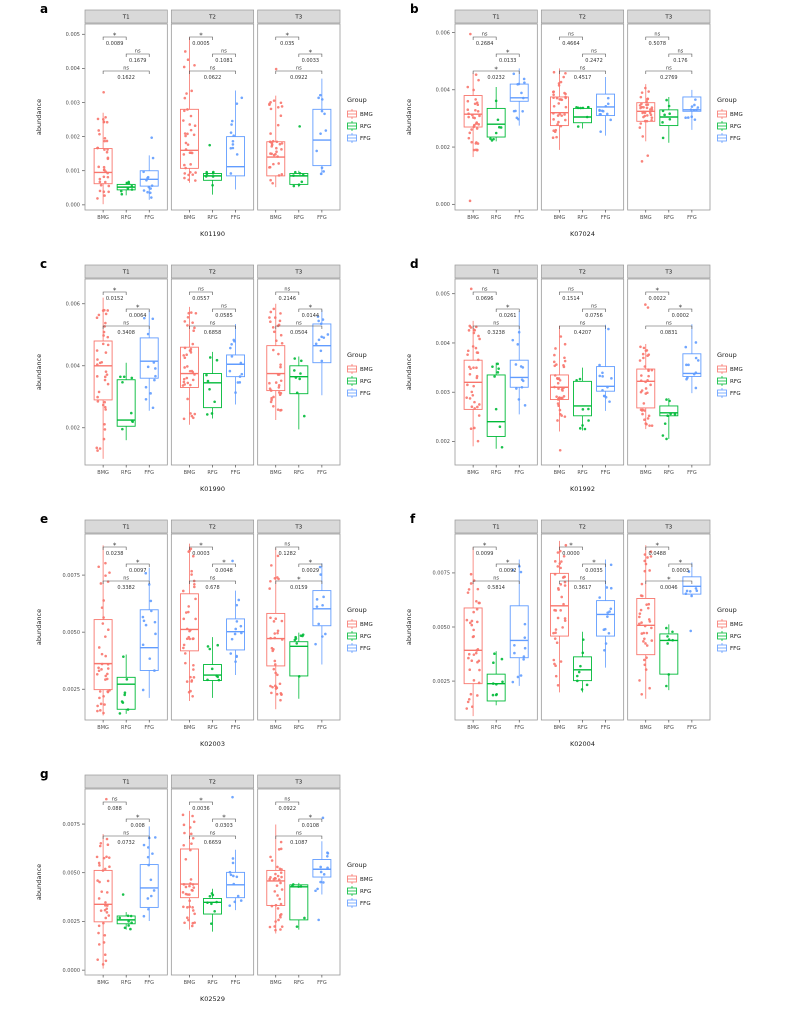 This screenshot has width=790, height=1019. Describe the element at coordinates (496, 271) in the screenshot. I see `facet-strip-T1: T1` at that location.